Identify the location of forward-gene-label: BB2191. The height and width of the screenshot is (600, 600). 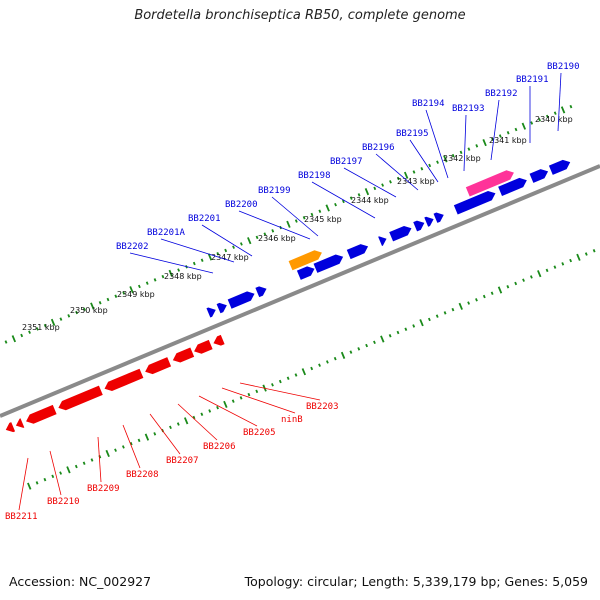
(532, 80).